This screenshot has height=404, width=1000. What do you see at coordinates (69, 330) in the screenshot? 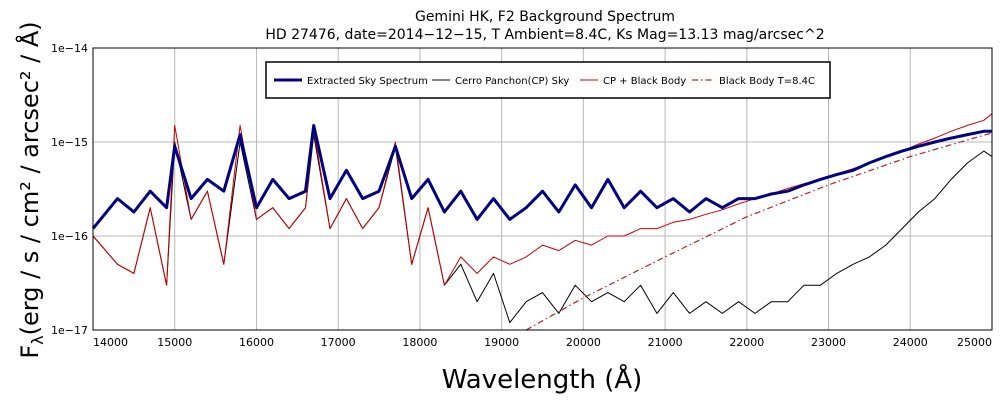
I see `y-tick-label: 1e−17` at bounding box center [69, 330].